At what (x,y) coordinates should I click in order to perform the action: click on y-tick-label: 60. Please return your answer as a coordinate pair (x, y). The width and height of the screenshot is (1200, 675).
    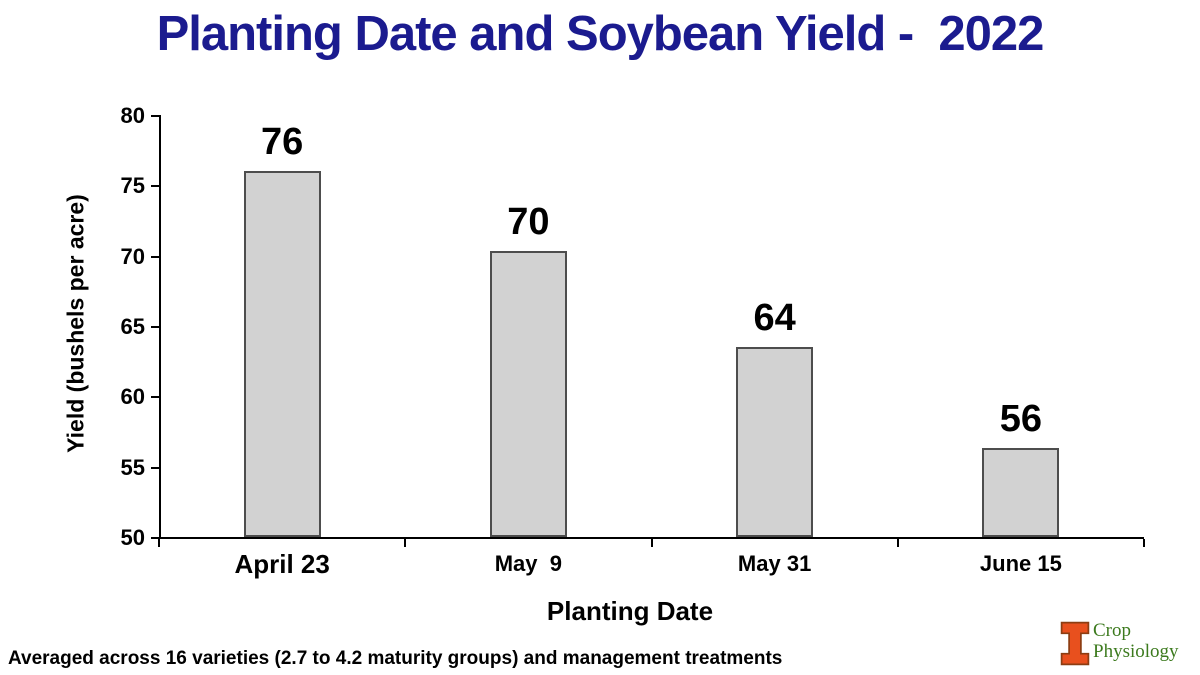
    Looking at the image, I should click on (132, 397).